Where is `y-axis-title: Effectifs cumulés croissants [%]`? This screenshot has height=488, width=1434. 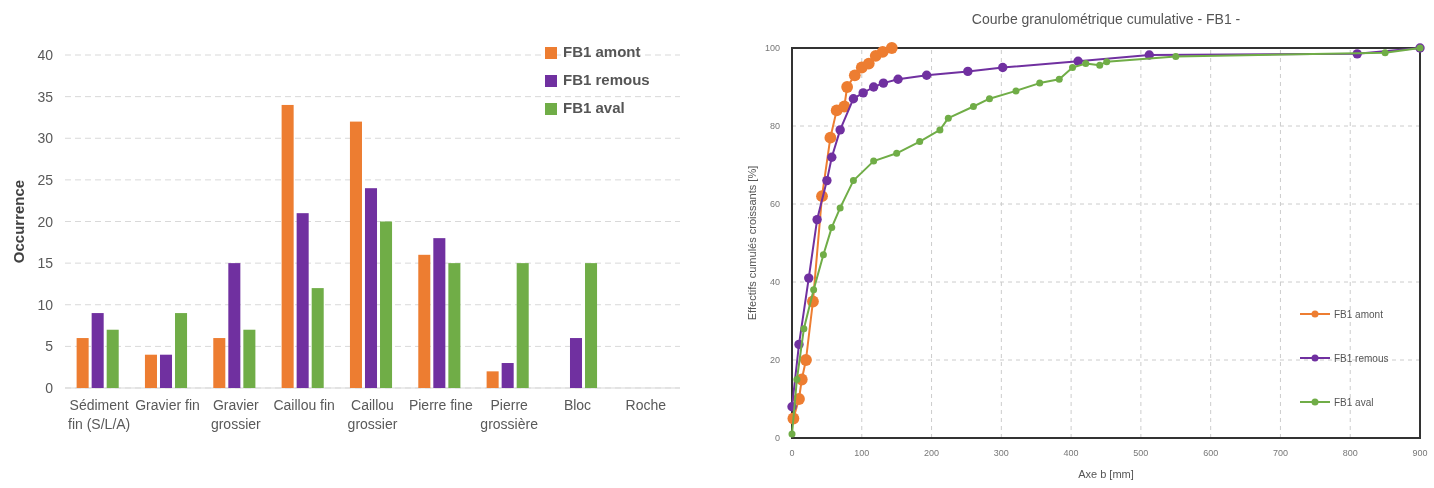 y-axis-title: Effectifs cumulés croissants [%] is located at coordinates (752, 243).